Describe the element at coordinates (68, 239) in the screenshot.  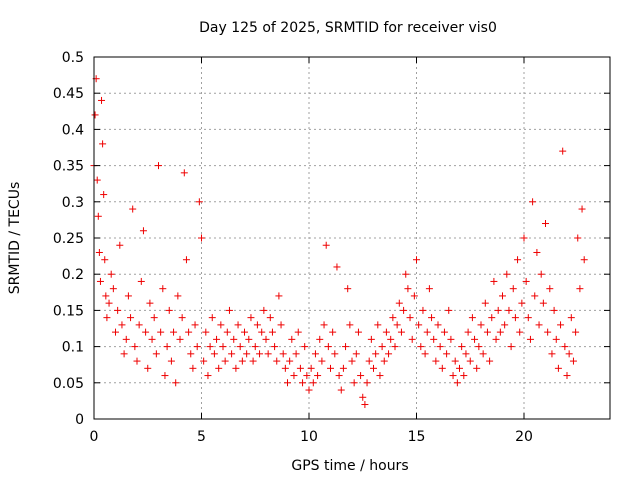
I see `y-tick-label: 0.25` at that location.